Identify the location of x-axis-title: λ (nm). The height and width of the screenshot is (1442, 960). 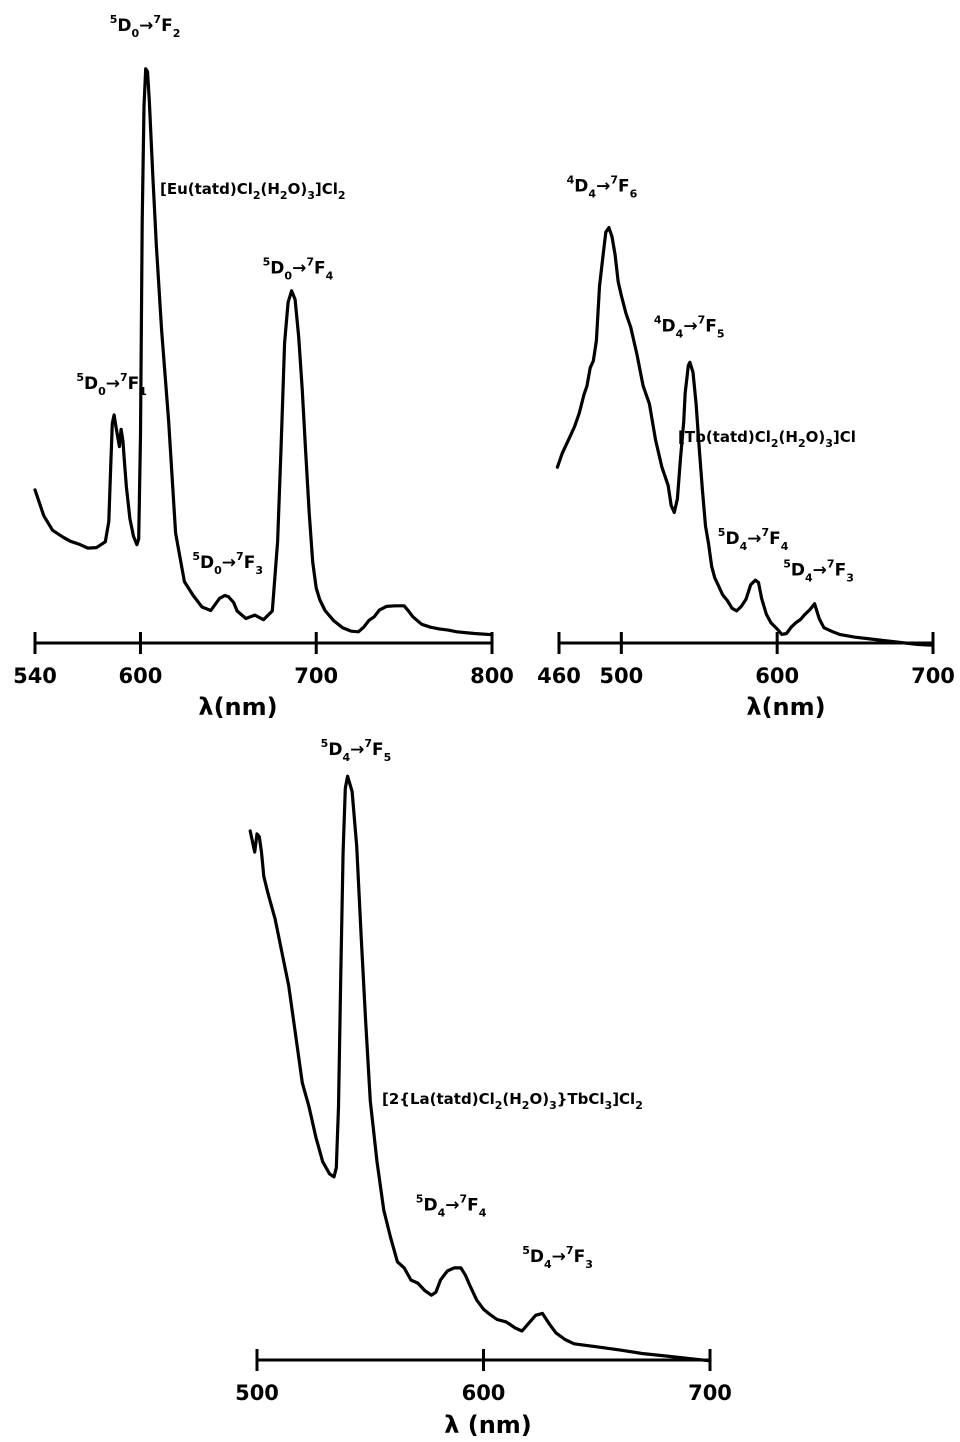
(488, 1425).